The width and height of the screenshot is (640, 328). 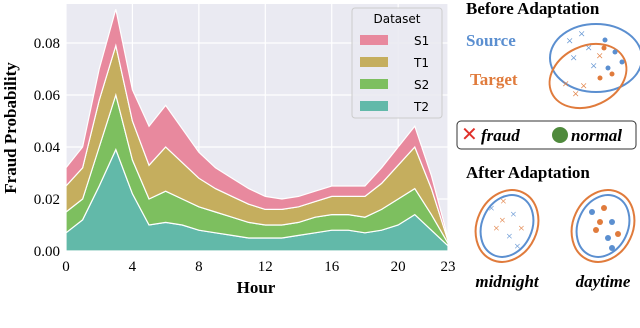 I want to click on daytime-ellipse, so click(x=603, y=226).